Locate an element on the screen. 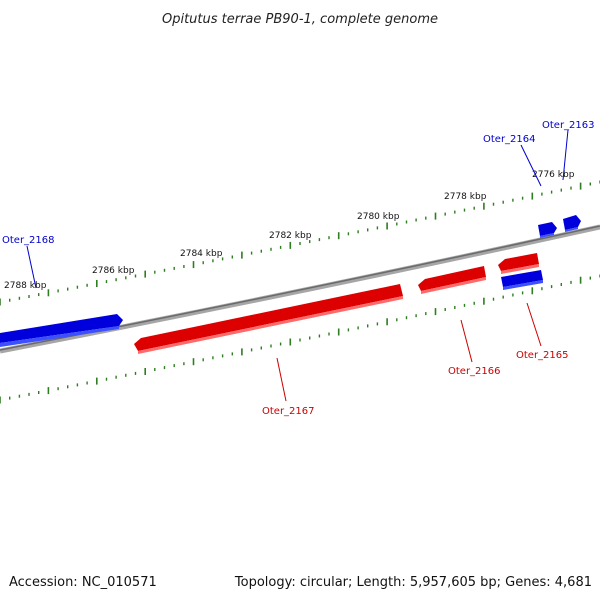 The width and height of the screenshot is (600, 600). position-label-2782: 2782 kbp is located at coordinates (290, 236).